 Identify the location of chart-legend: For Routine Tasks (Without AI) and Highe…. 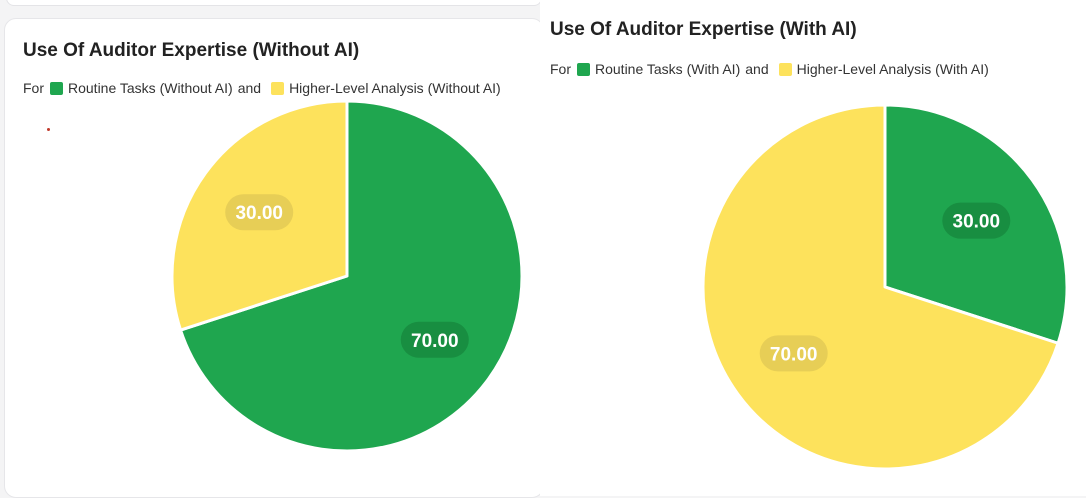
(262, 88).